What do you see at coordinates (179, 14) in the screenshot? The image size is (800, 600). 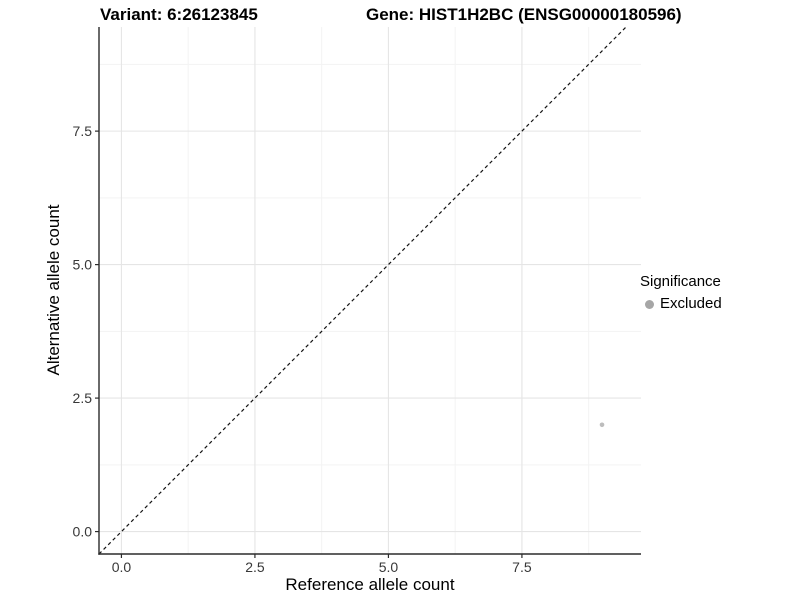 I see `plot-title-variant: Variant: 6:26123845` at bounding box center [179, 14].